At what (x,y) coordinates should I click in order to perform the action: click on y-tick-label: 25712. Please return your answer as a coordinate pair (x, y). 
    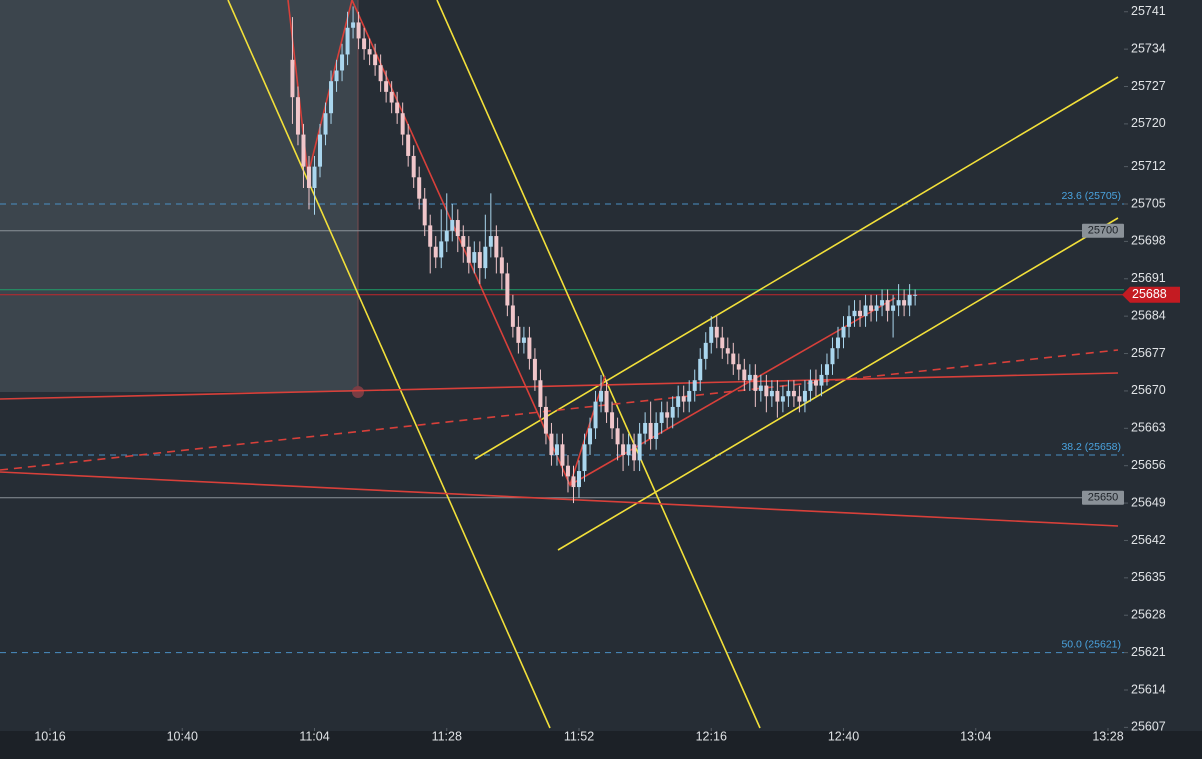
    Looking at the image, I should click on (1148, 166).